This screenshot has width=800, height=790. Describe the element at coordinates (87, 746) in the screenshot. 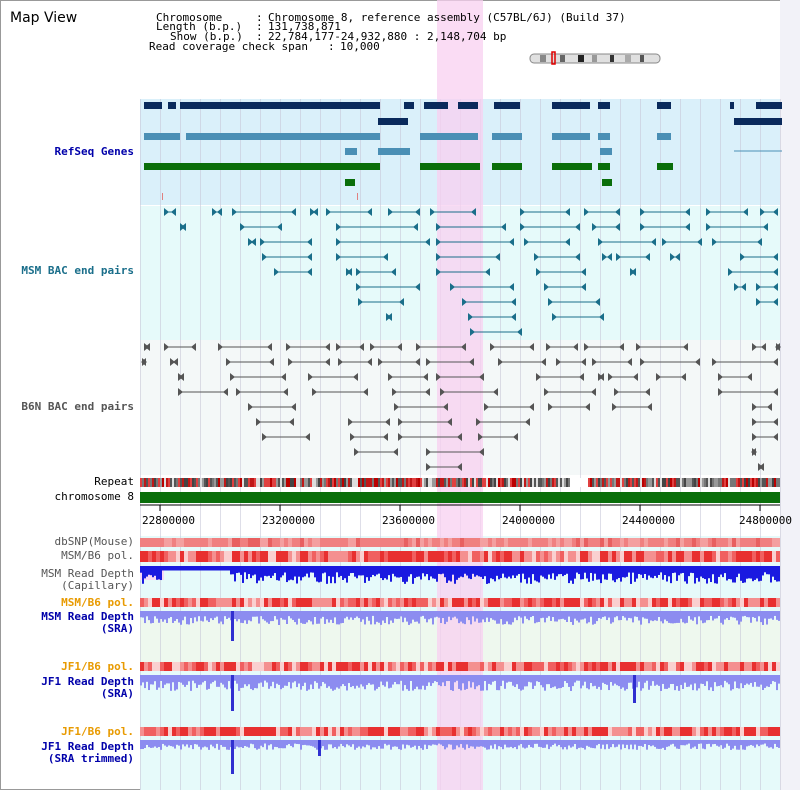

I see `track-label-jf1-depth-trim-1: JF1 Read Depth` at that location.